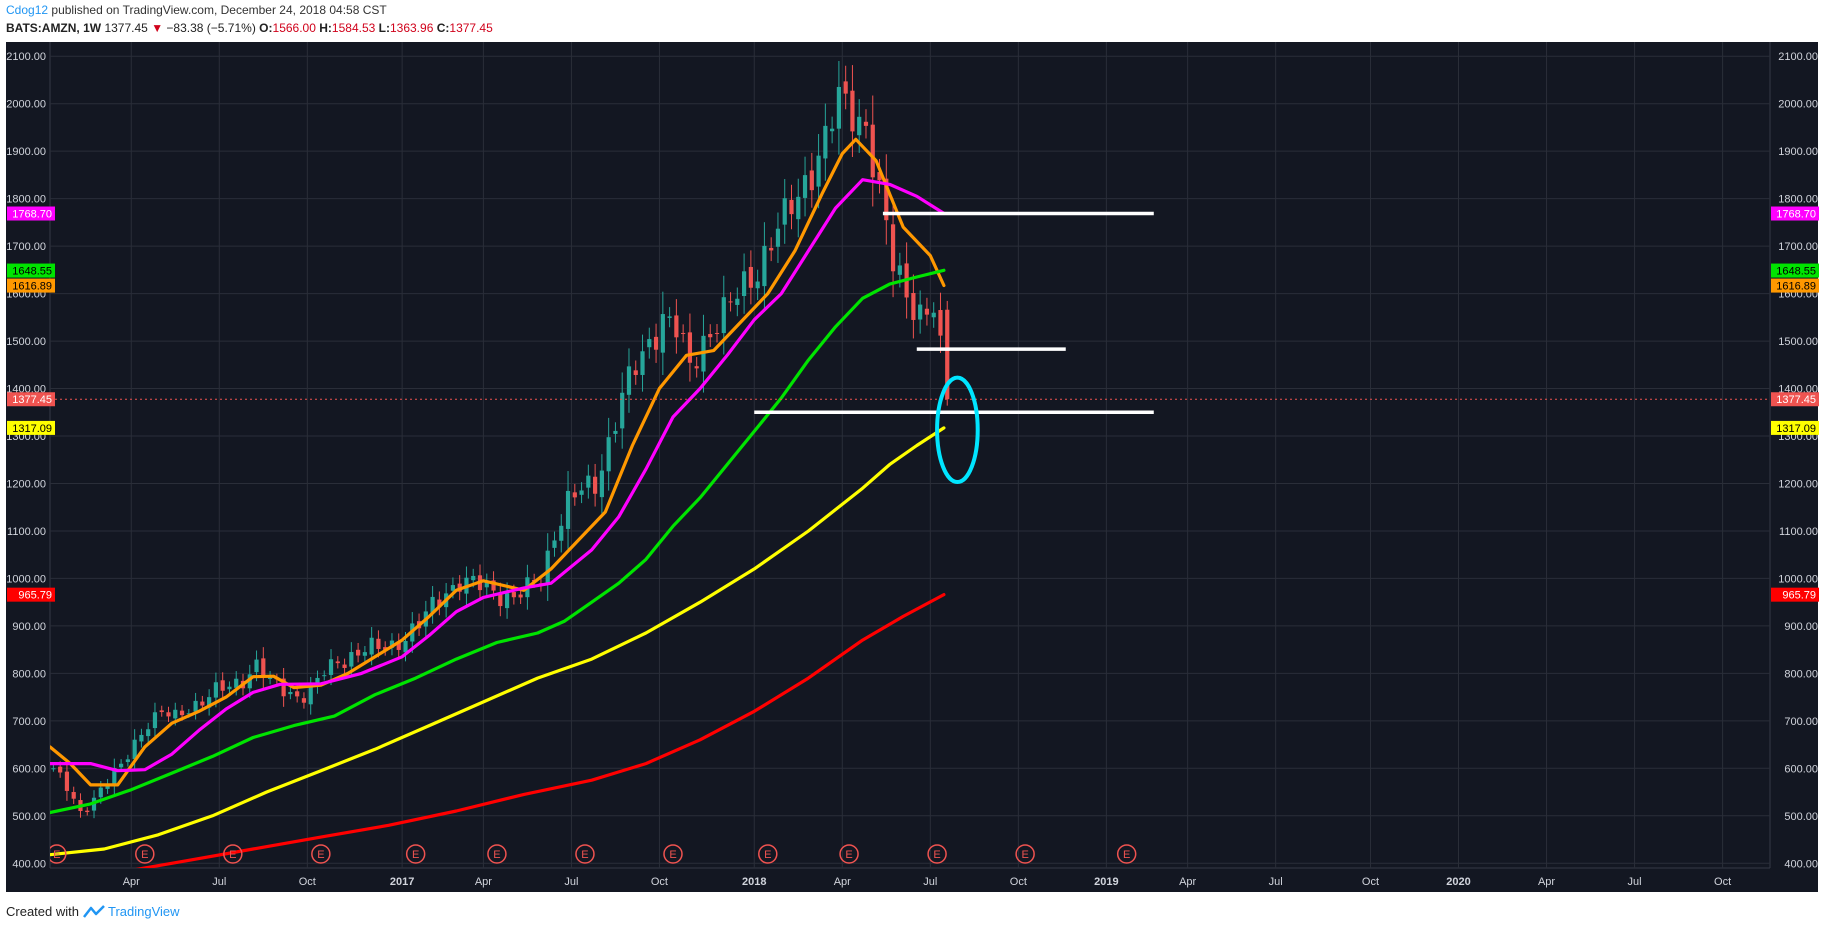 The height and width of the screenshot is (930, 1828). Describe the element at coordinates (93, 911) in the screenshot. I see `footer: Created with TradingView` at that location.